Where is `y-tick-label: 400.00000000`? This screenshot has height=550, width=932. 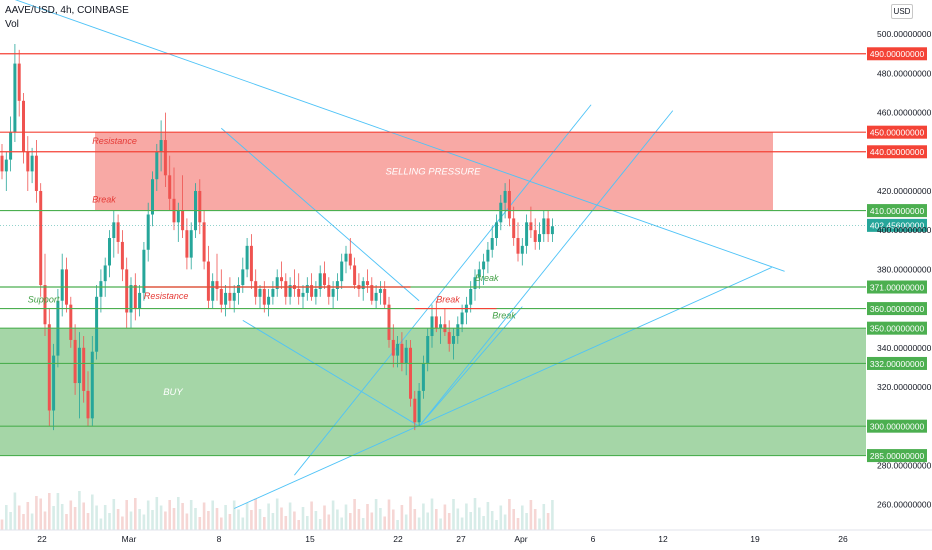 y-tick-label: 400.00000000 is located at coordinates (904, 230).